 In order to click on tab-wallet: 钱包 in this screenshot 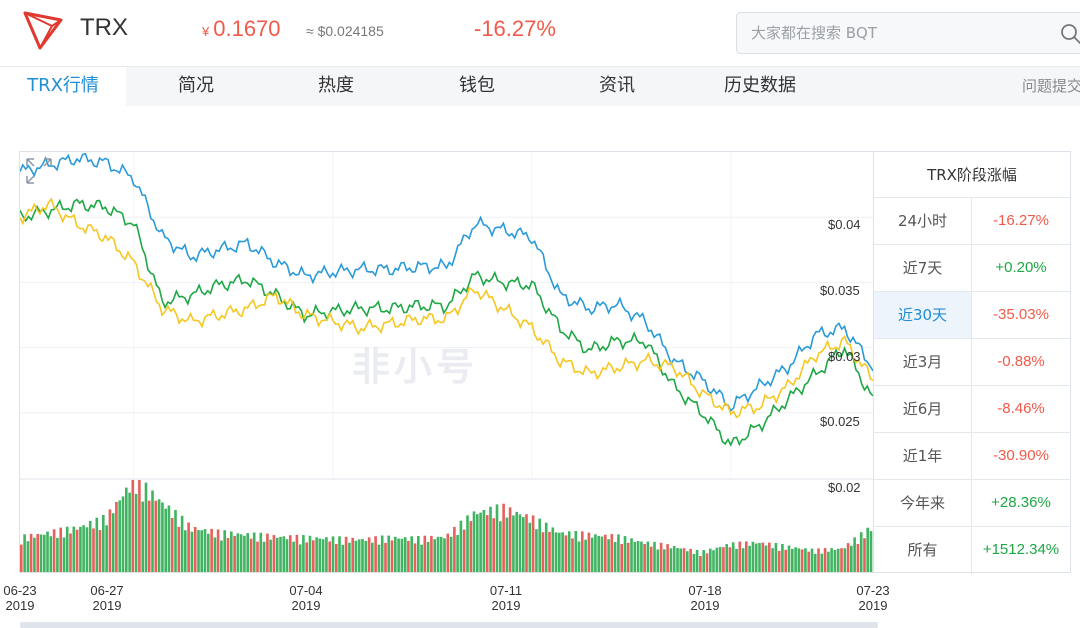, I will do `click(477, 85)`.